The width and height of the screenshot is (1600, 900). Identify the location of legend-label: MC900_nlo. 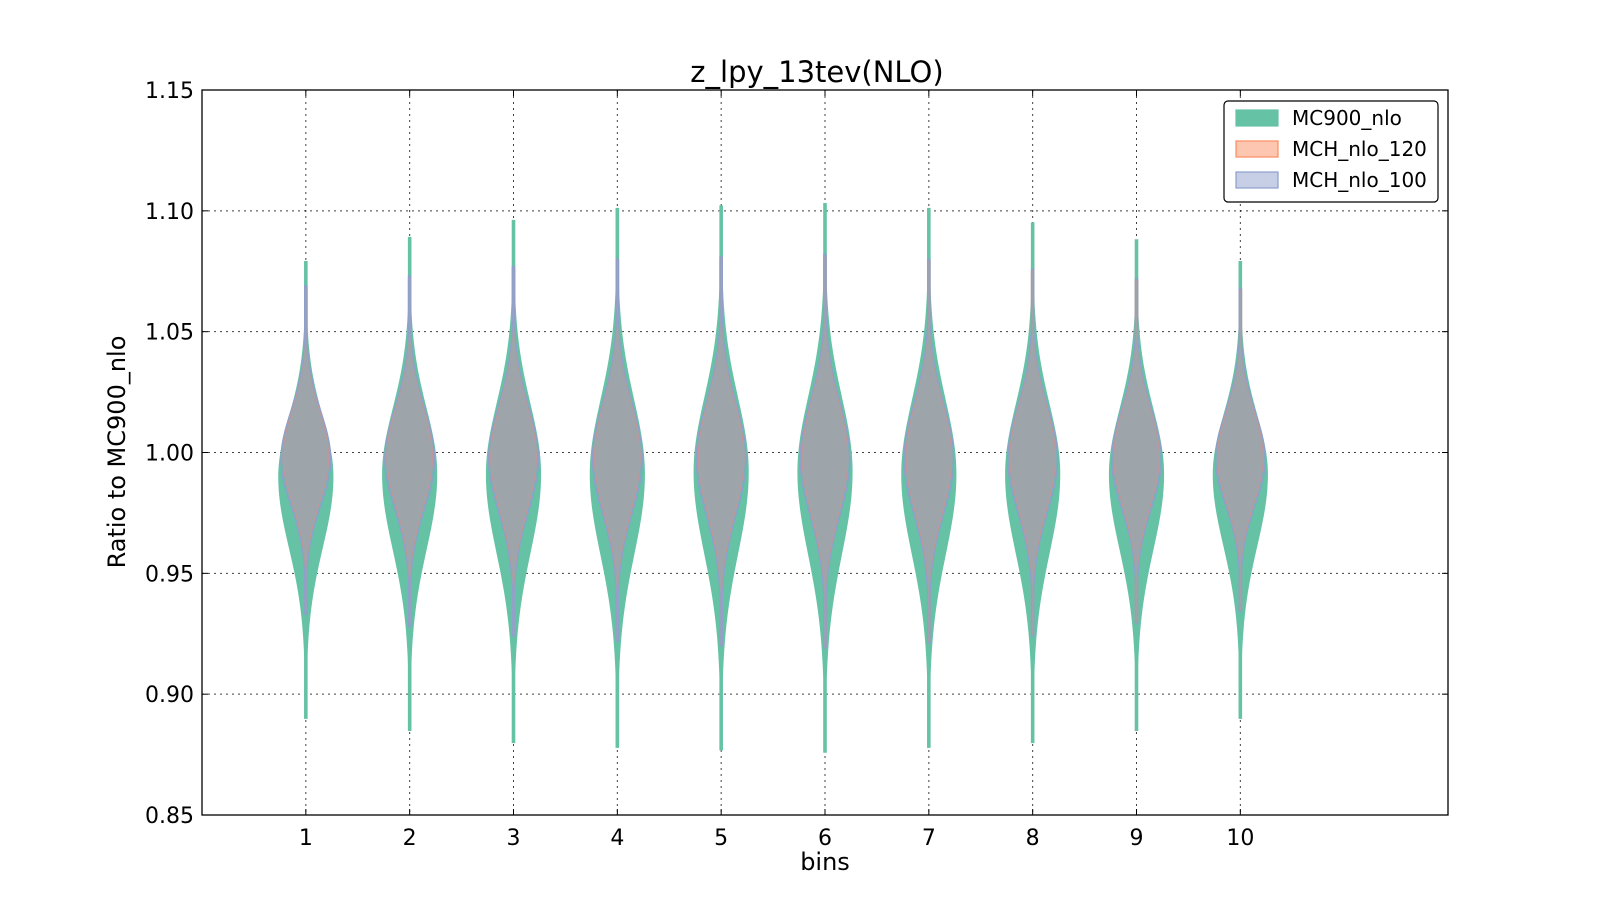
(1347, 118).